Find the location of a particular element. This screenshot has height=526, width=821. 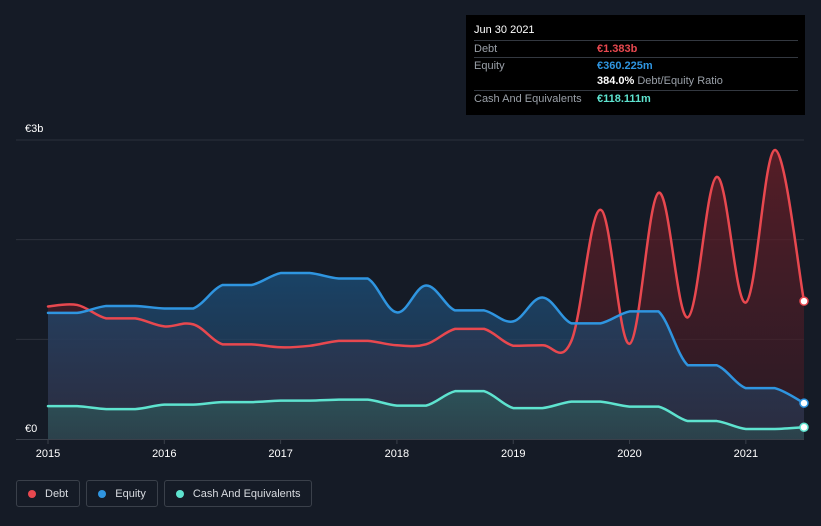

x-tick-label: 2021 is located at coordinates (746, 454).